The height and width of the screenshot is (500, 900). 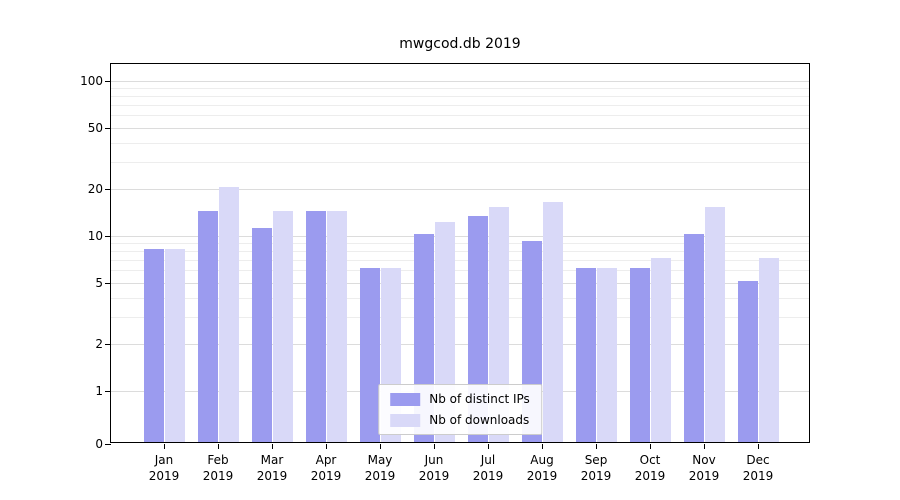 What do you see at coordinates (164, 468) in the screenshot?
I see `x-tick-label: Jan 2019` at bounding box center [164, 468].